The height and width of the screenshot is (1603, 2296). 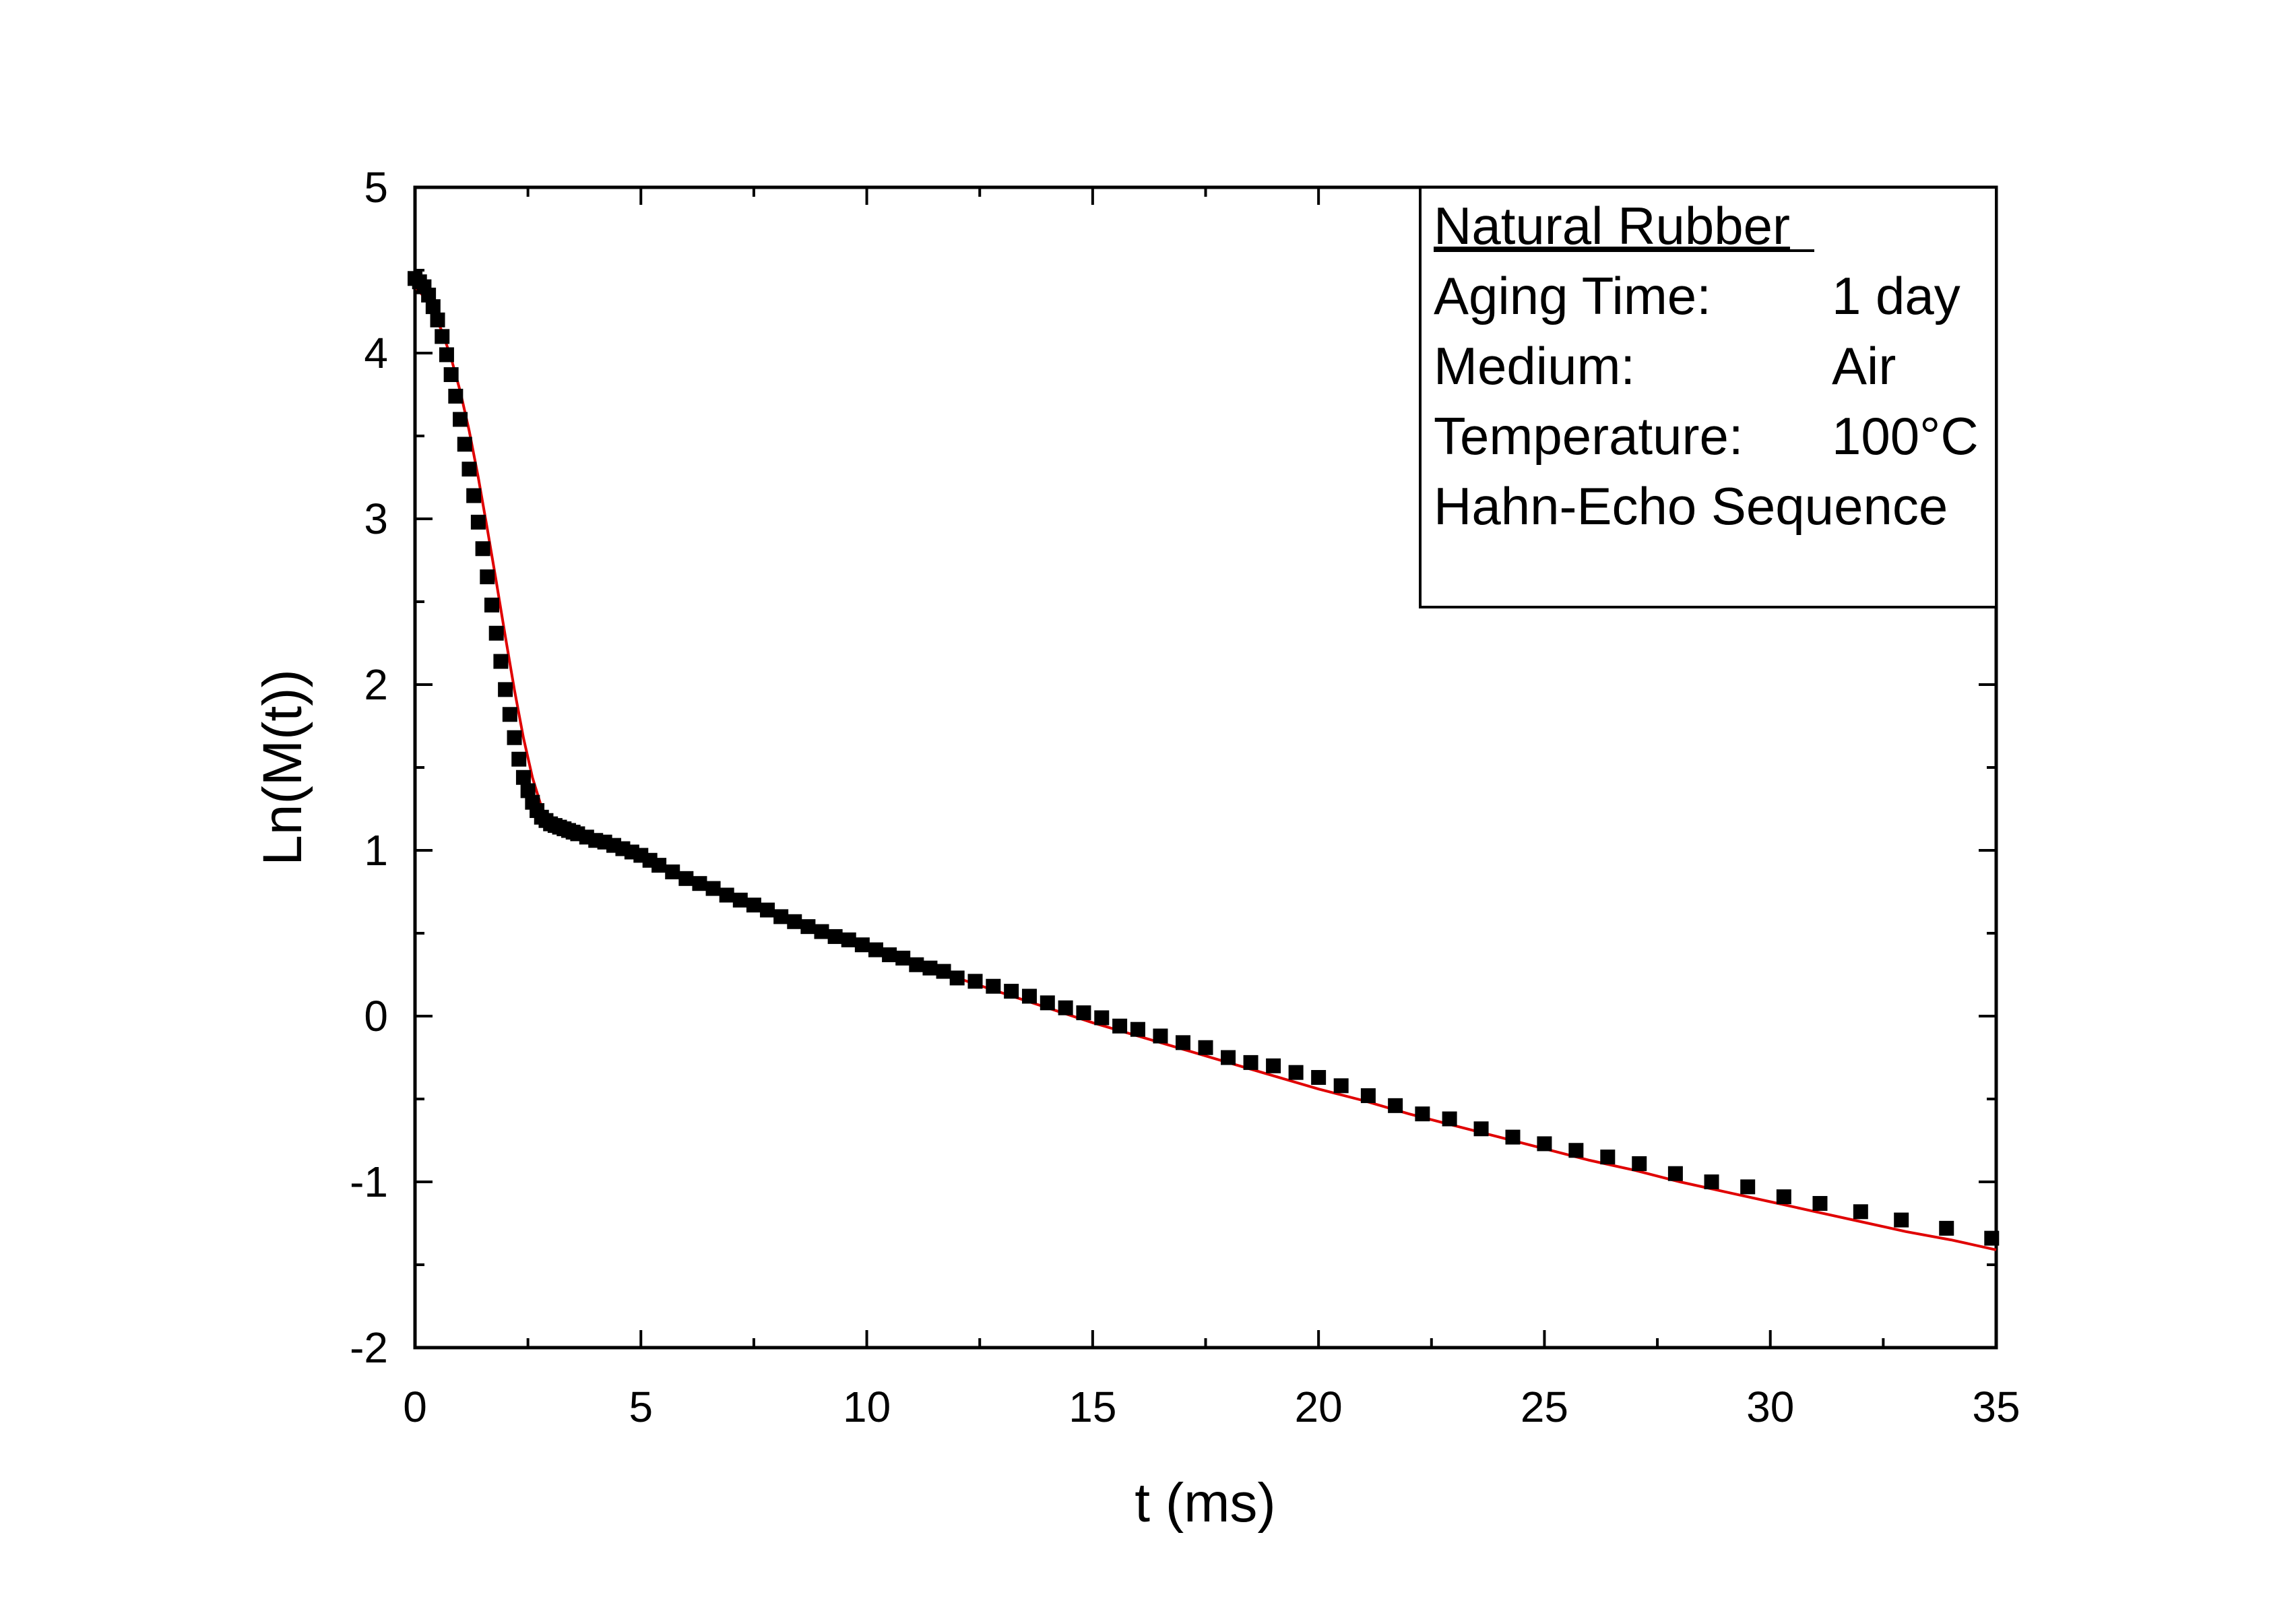 I want to click on x-tick-label: 35, so click(x=1996, y=1407).